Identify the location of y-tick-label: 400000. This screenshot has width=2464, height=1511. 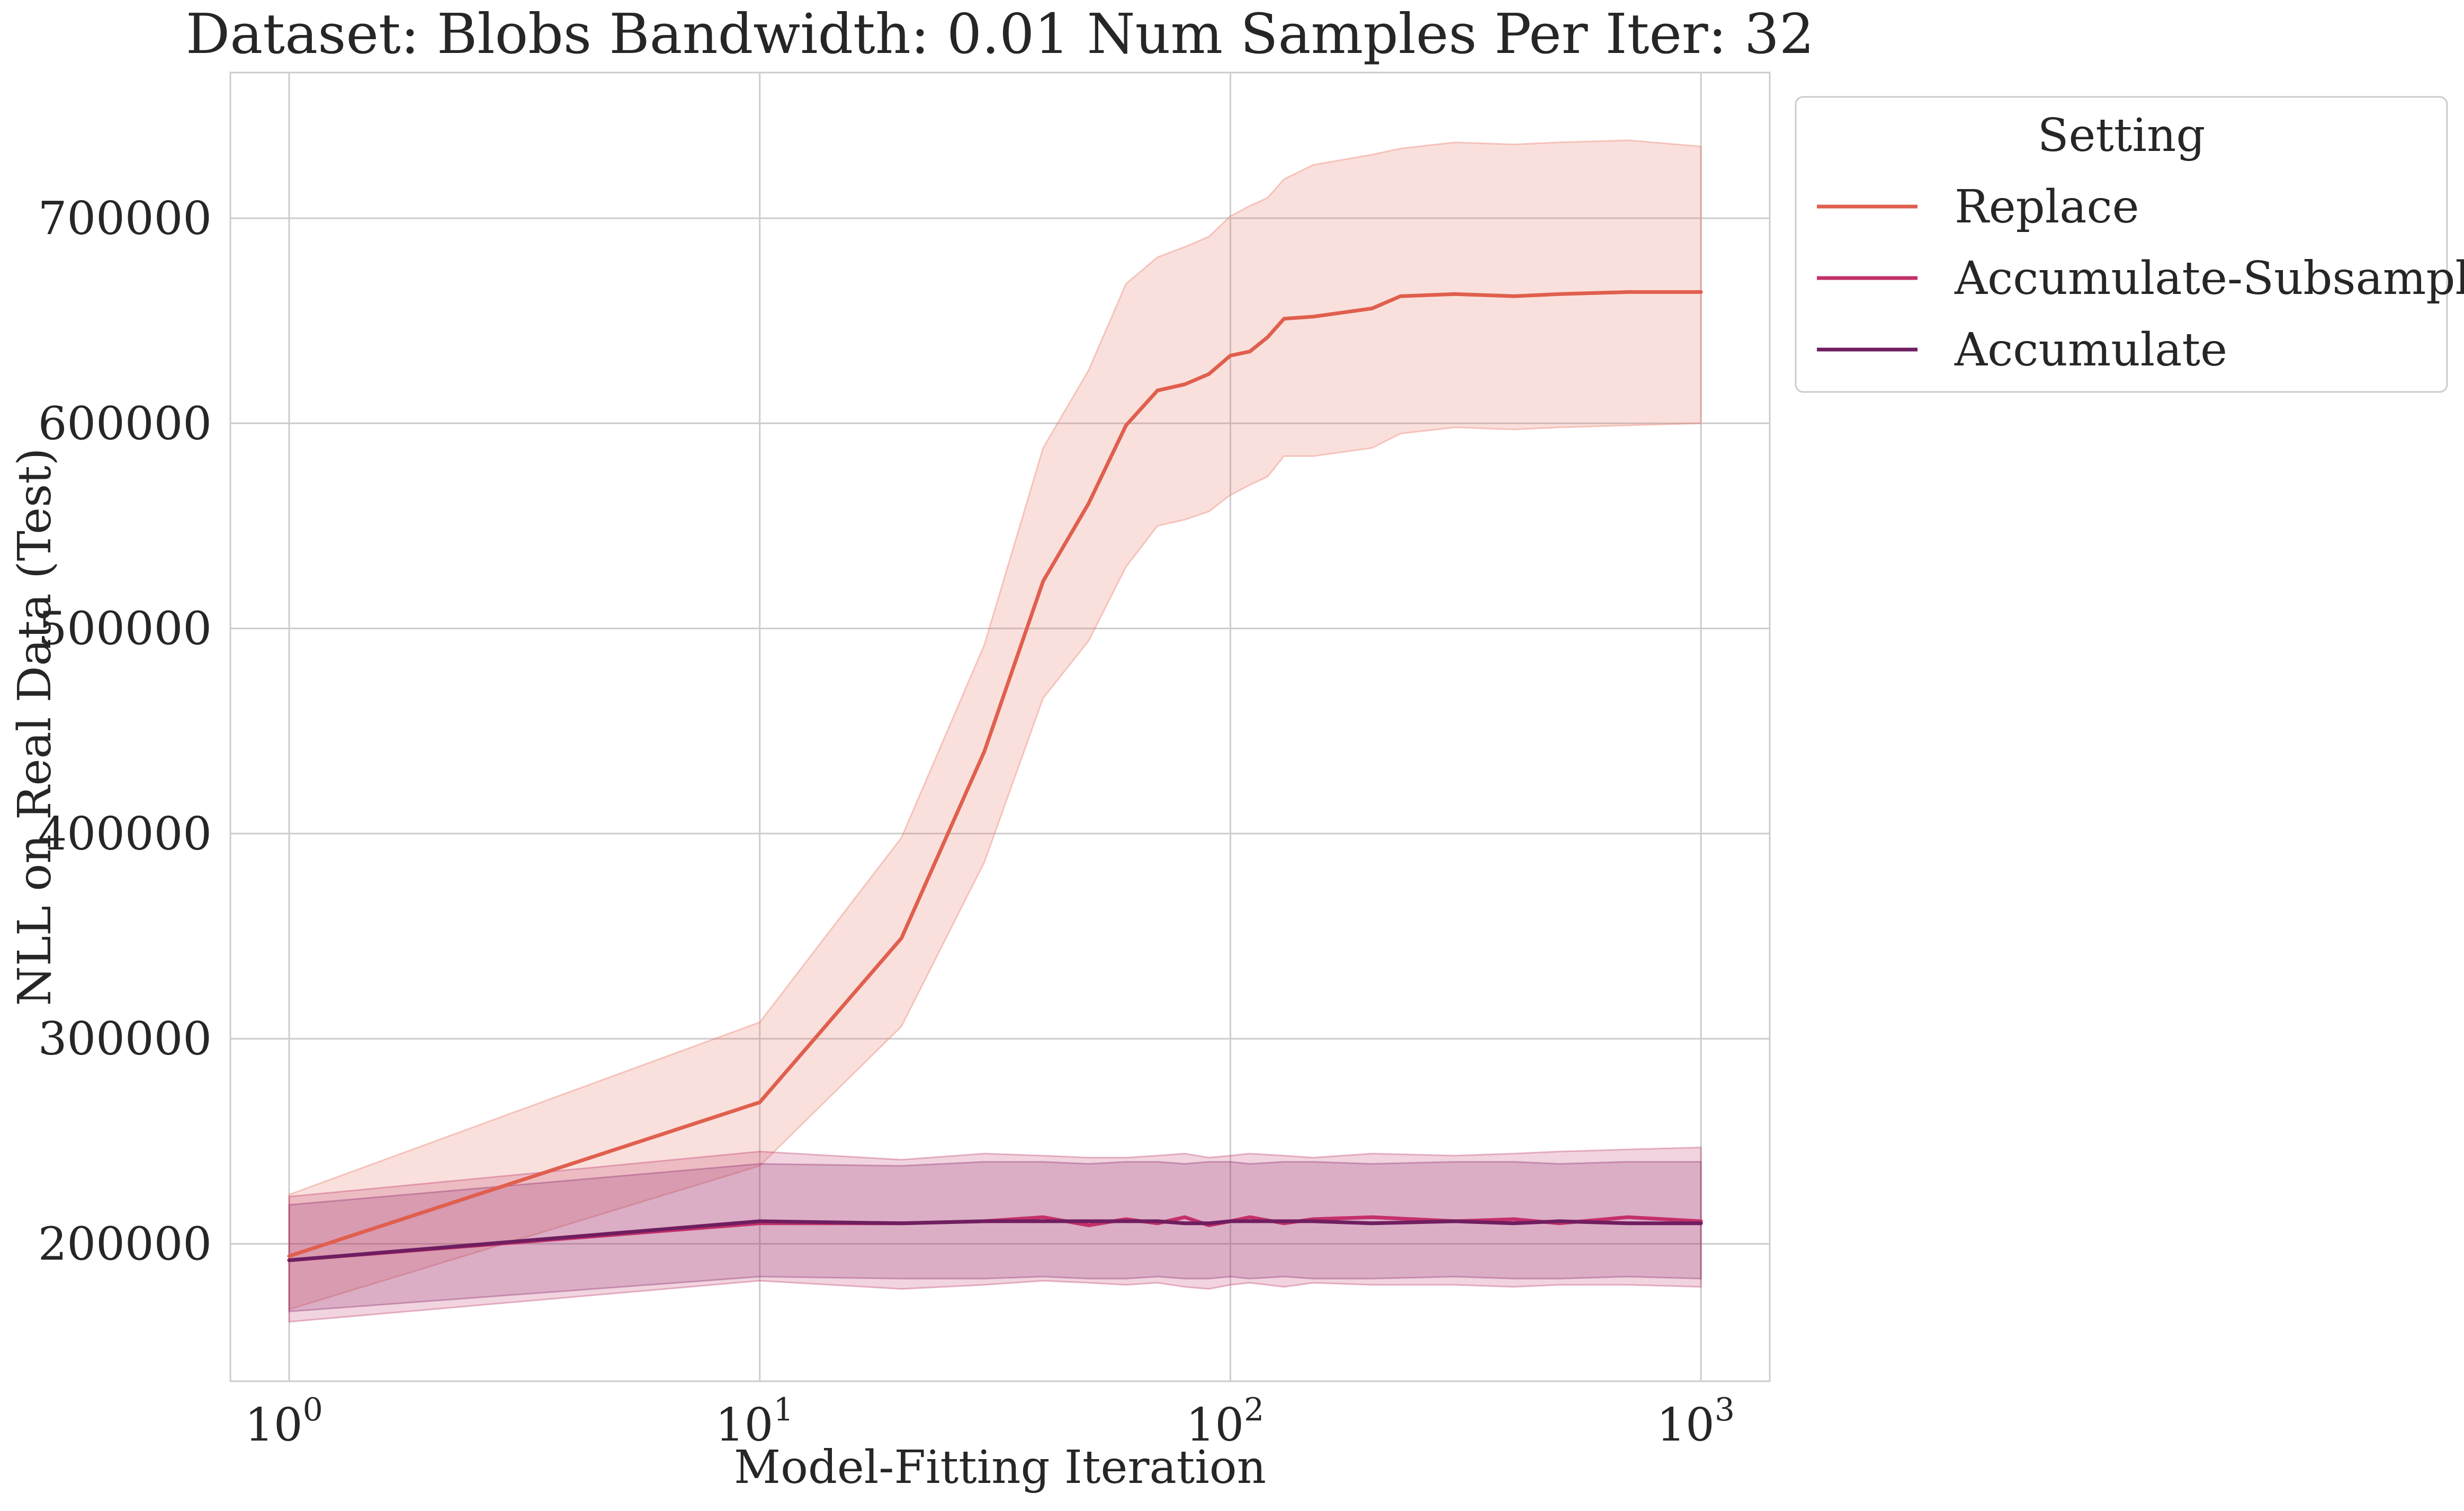
(125, 835).